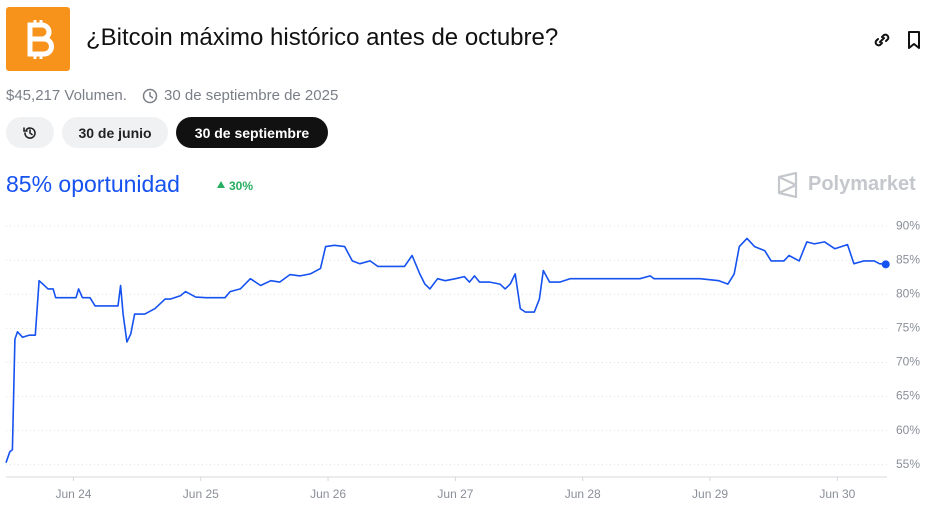 This screenshot has width=941, height=505. What do you see at coordinates (252, 132) in the screenshot?
I see `tab-active: 30 de septiembre` at bounding box center [252, 132].